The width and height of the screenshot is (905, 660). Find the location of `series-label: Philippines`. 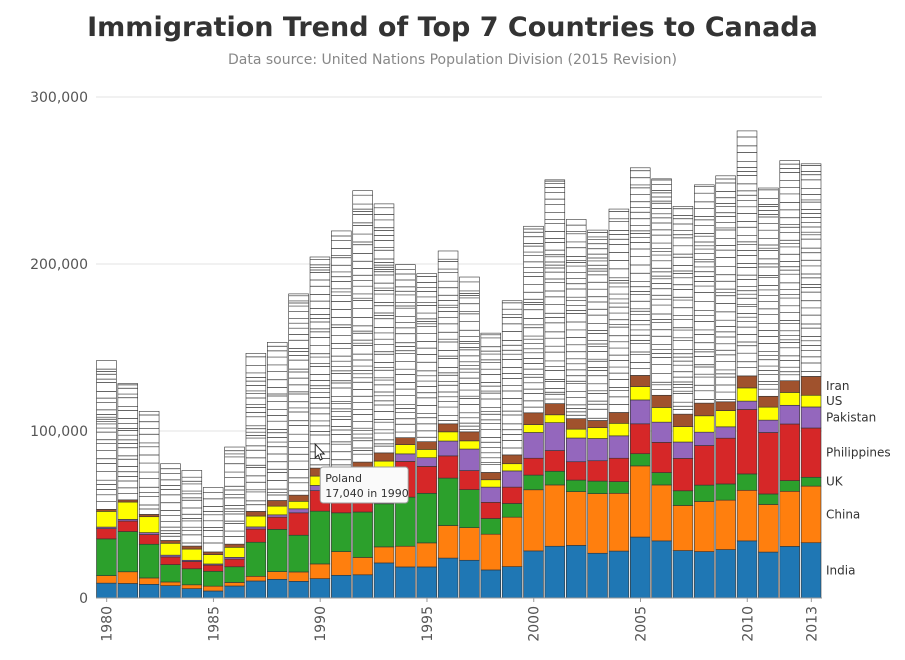

series-label: Philippines is located at coordinates (858, 453).